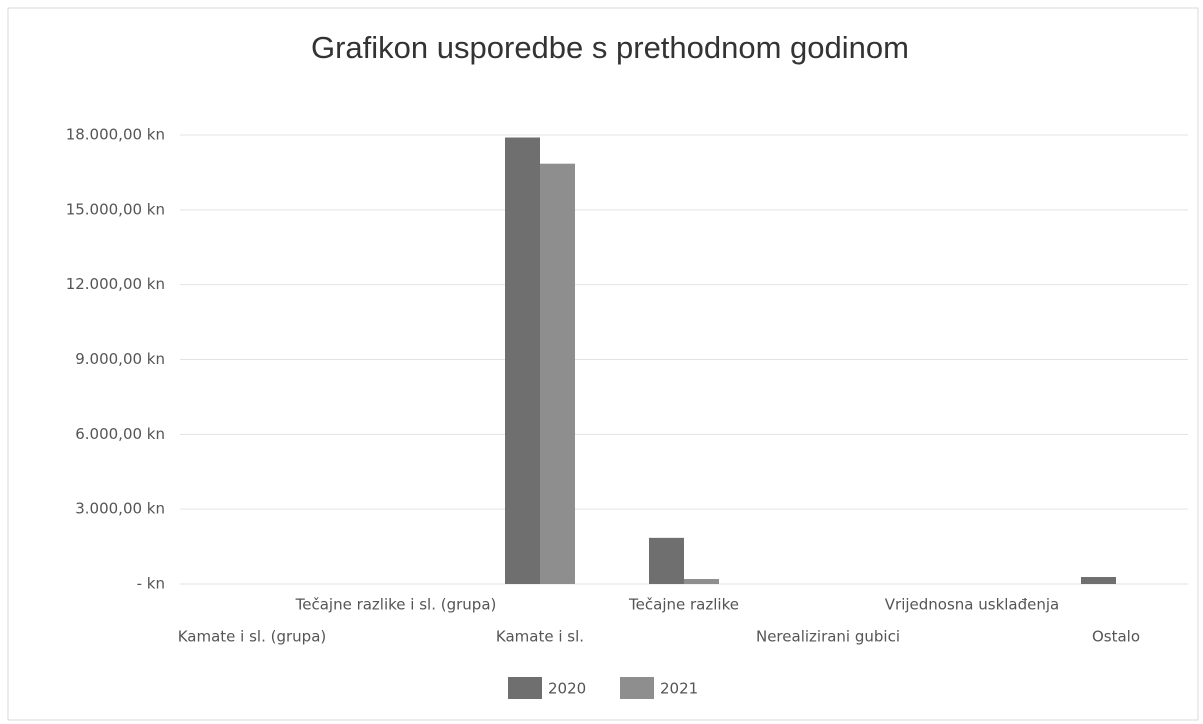 This screenshot has height=724, width=1203. I want to click on y-tick-label: 6.000,00 kn, so click(120, 434).